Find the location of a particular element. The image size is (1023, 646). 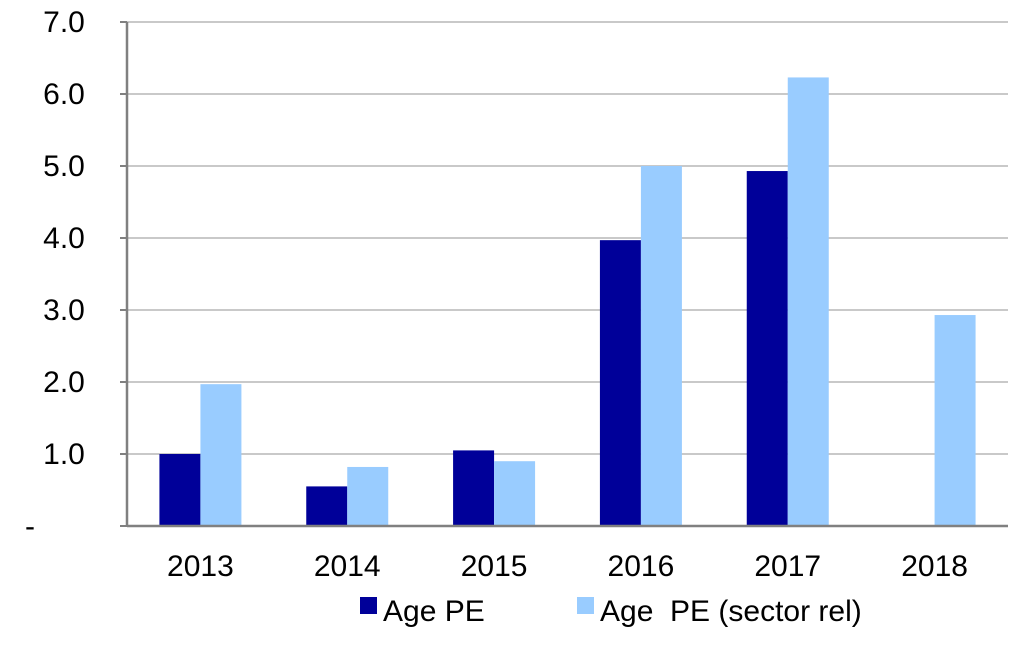

x-tick-label: 2017 is located at coordinates (787, 566).